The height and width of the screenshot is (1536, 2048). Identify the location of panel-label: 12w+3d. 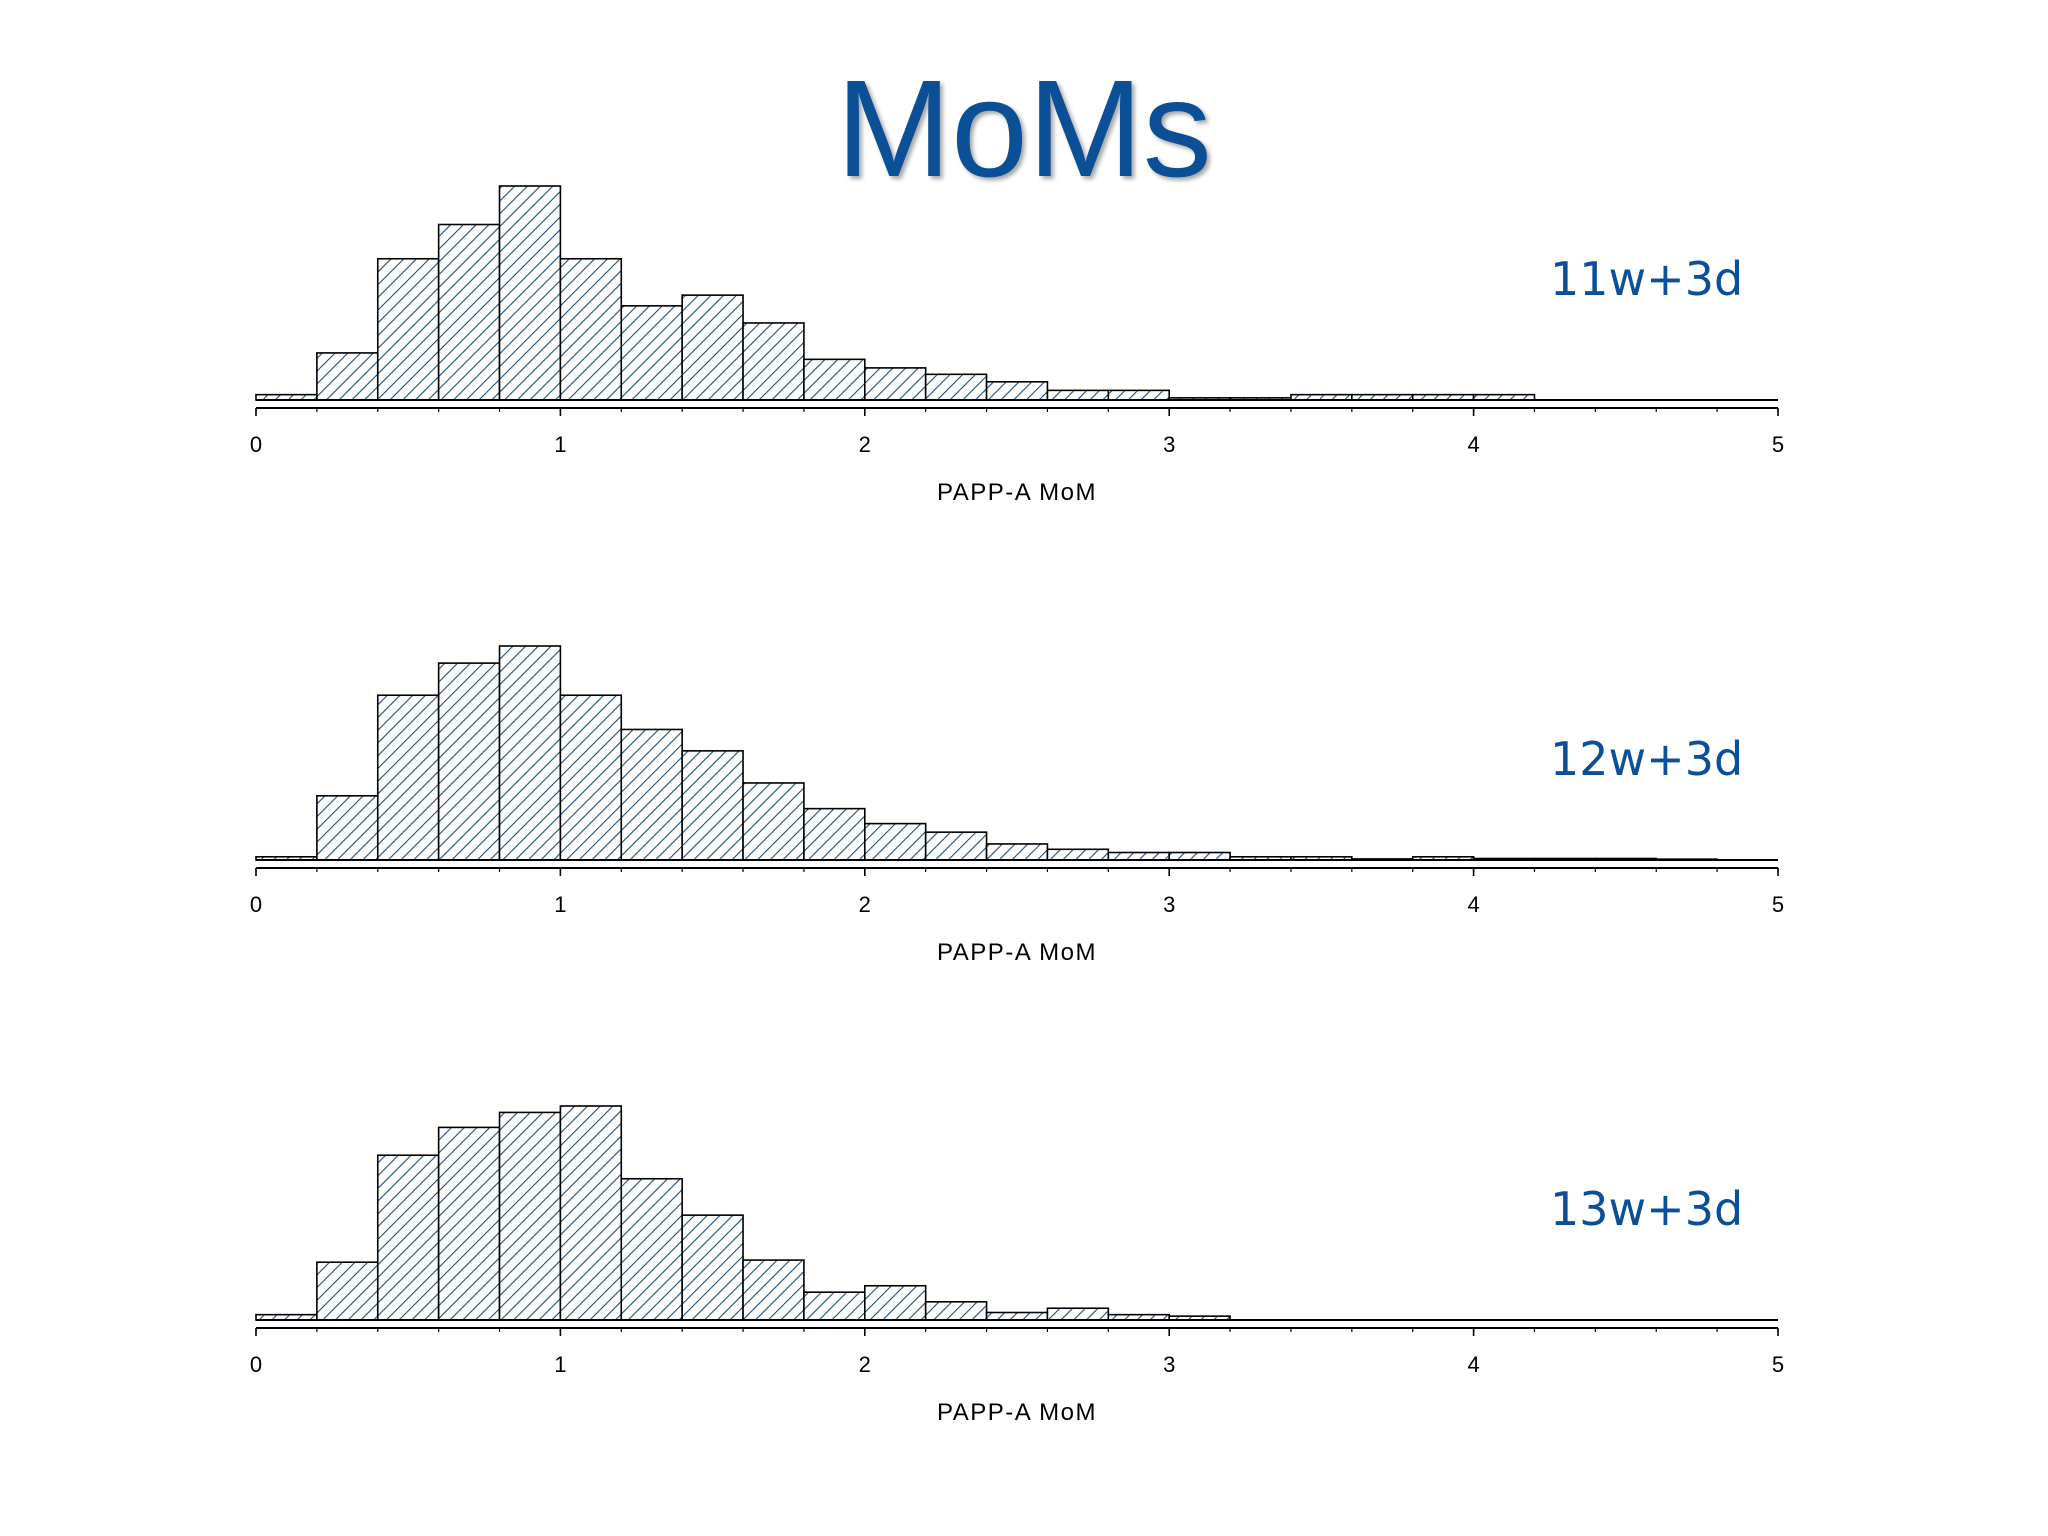
(1646, 759).